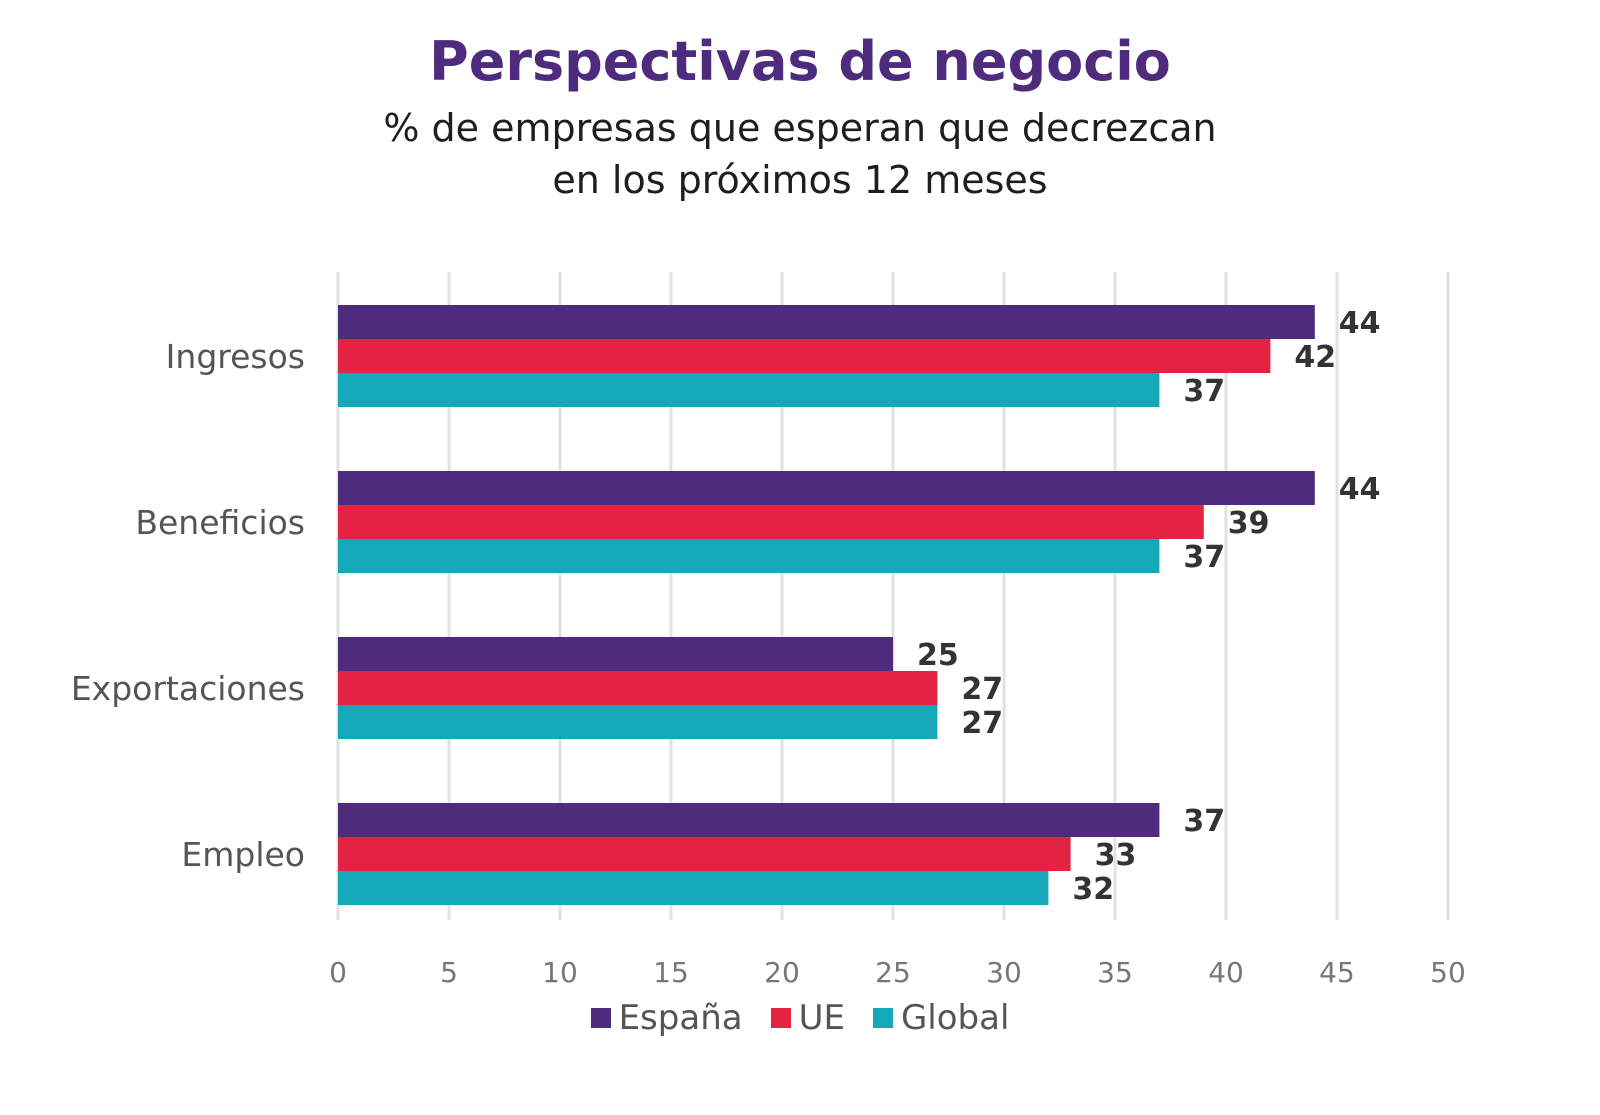 The width and height of the screenshot is (1600, 1115). I want to click on legend-item: UE, so click(807, 1018).